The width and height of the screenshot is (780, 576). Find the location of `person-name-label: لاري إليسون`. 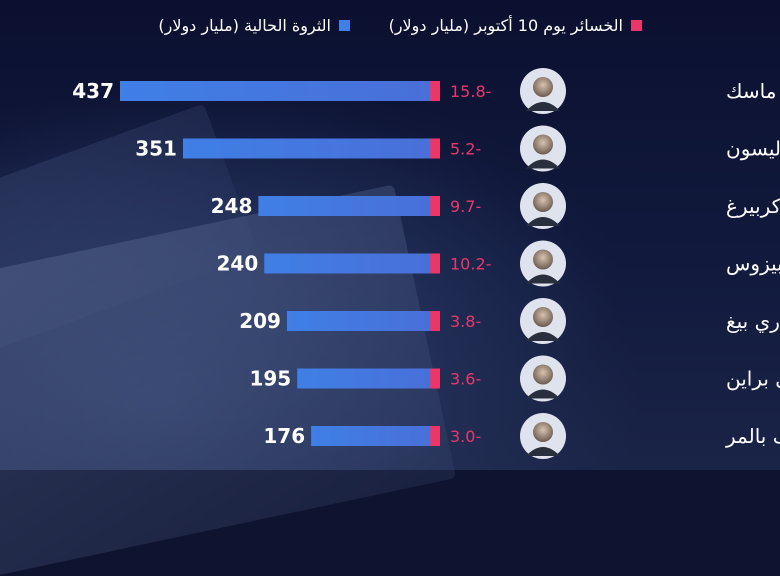

person-name-label: لاري إليسون is located at coordinates (753, 149).